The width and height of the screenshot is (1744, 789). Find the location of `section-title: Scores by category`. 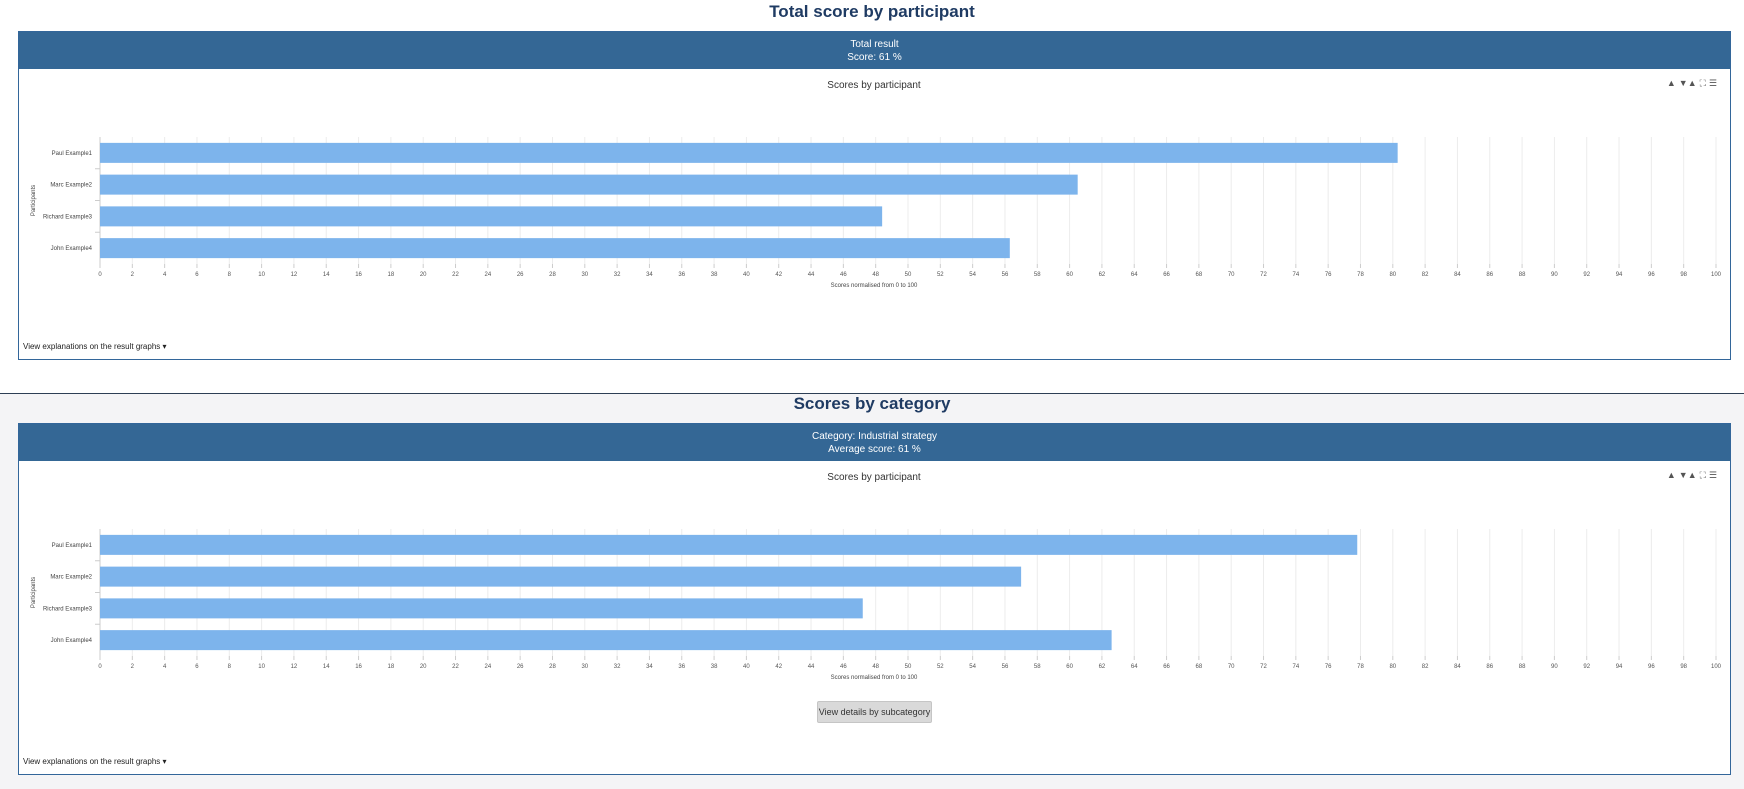

section-title: Scores by category is located at coordinates (872, 403).